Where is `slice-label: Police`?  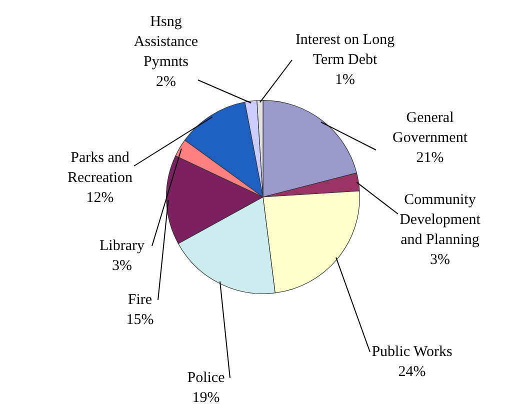 slice-label: Police is located at coordinates (206, 378).